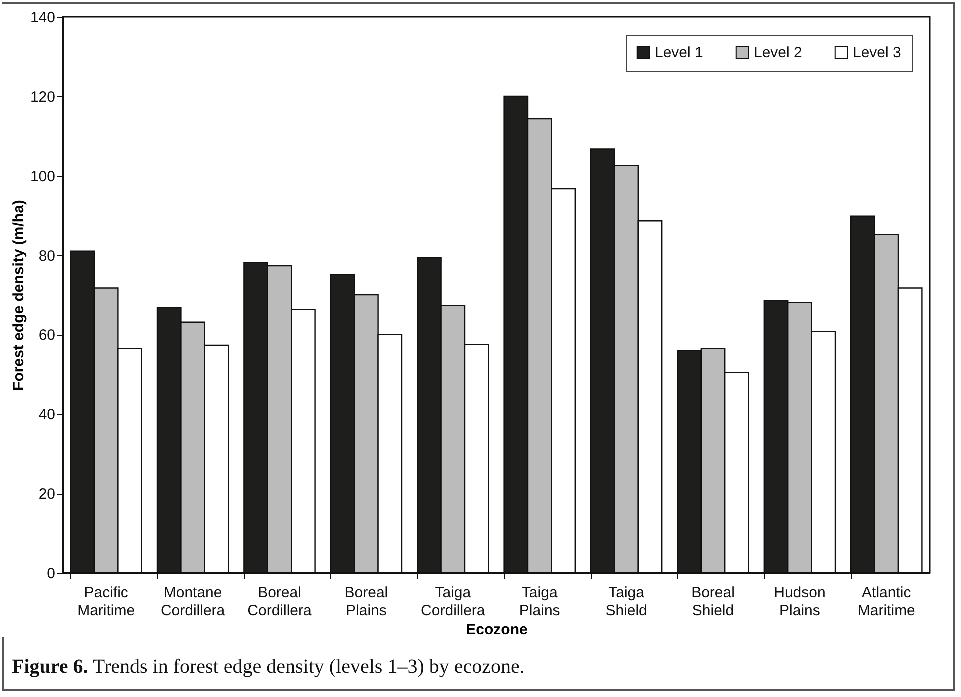  Describe the element at coordinates (887, 602) in the screenshot. I see `x-tick-label: Atlantic Maritime` at that location.